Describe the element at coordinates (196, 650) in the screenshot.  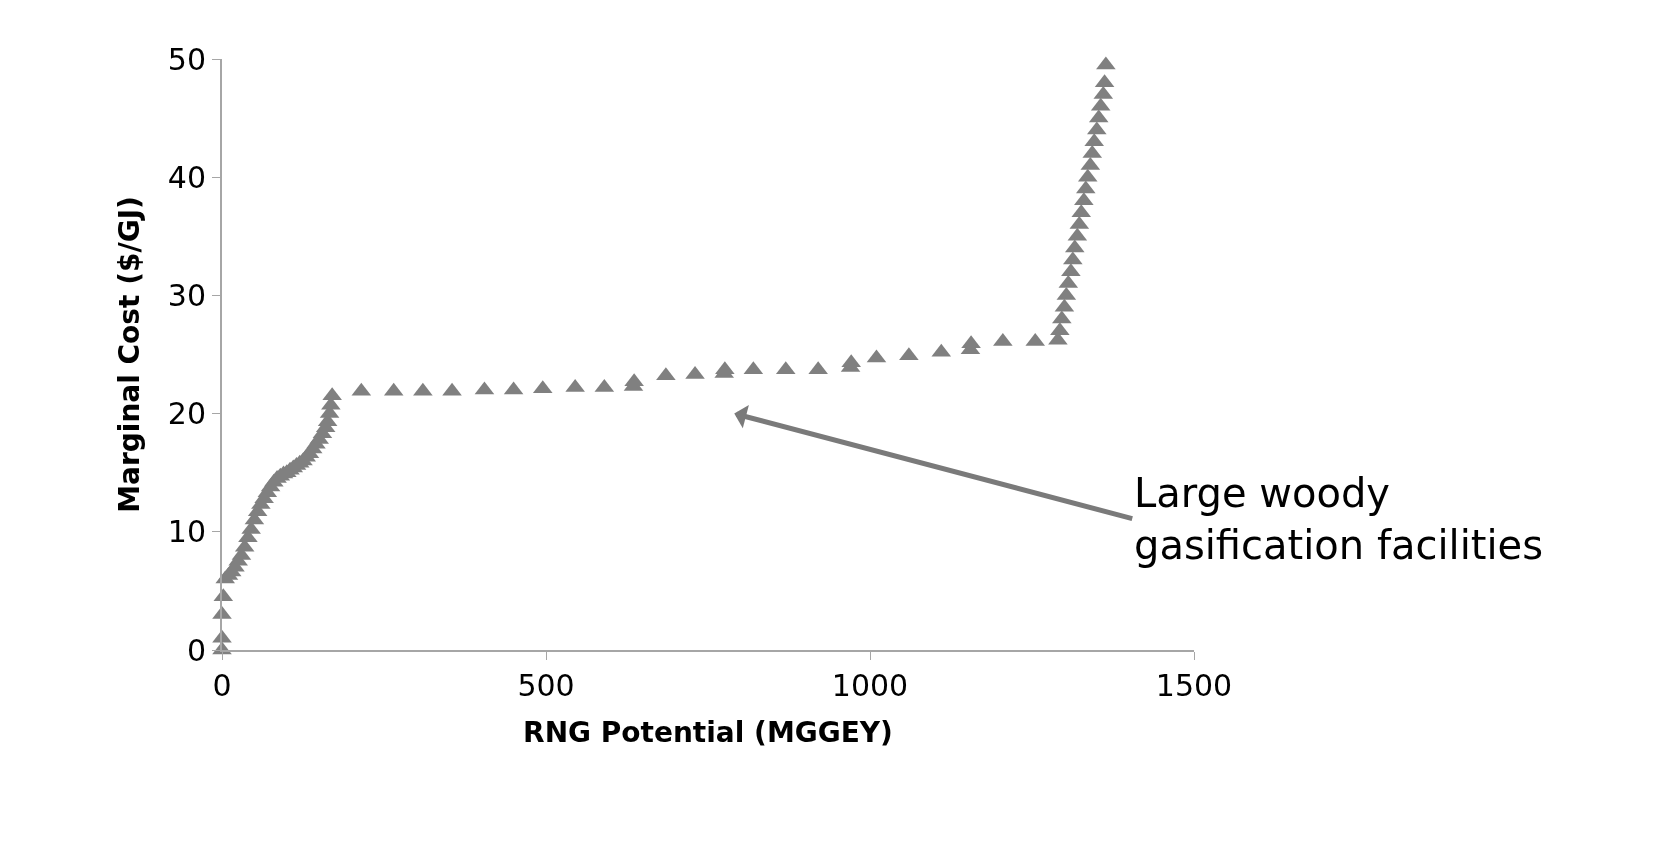
I see `y-tick-label: 0` at that location.